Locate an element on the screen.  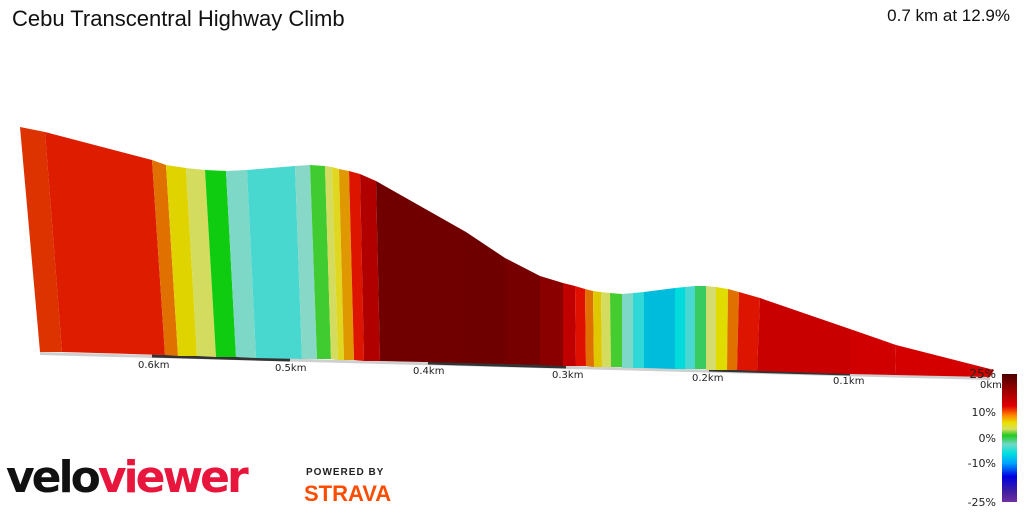
strava-logo: STRAVA is located at coordinates (348, 493).